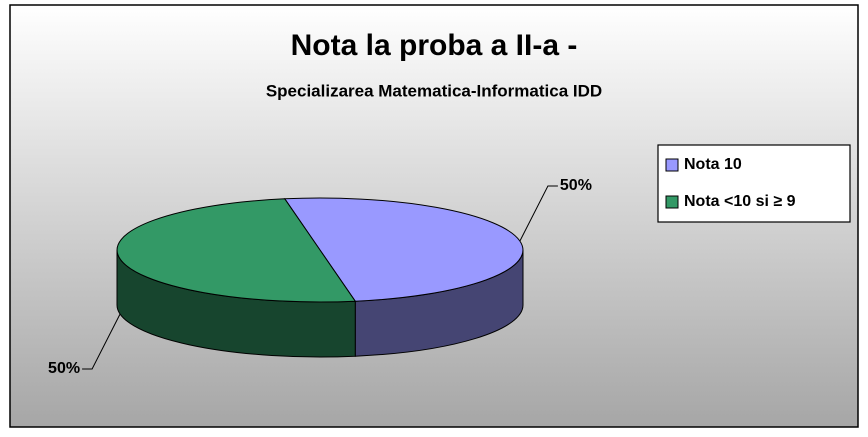 The width and height of the screenshot is (868, 437). Describe the element at coordinates (434, 90) in the screenshot. I see `chart-subtitle: Specializarea Matematica-Informatica IDD` at that location.